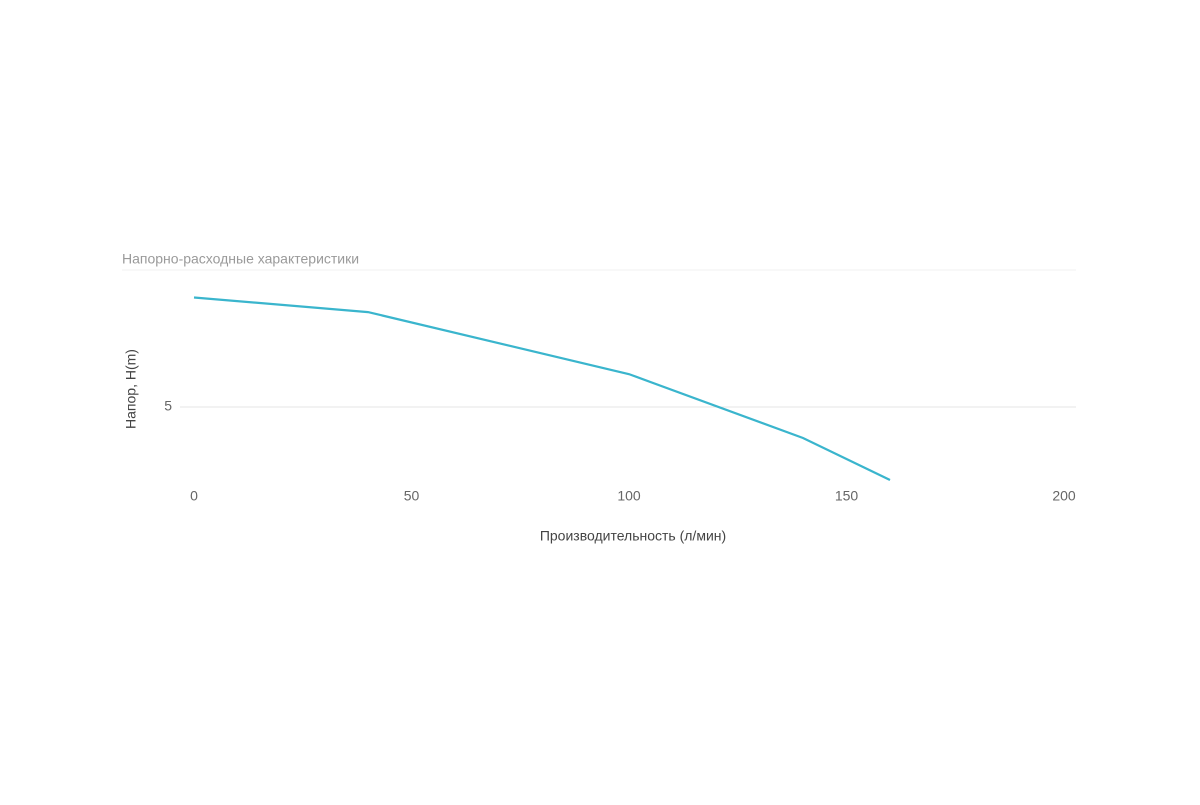 This screenshot has width=1200, height=805. What do you see at coordinates (542, 388) in the screenshot?
I see `data-line` at bounding box center [542, 388].